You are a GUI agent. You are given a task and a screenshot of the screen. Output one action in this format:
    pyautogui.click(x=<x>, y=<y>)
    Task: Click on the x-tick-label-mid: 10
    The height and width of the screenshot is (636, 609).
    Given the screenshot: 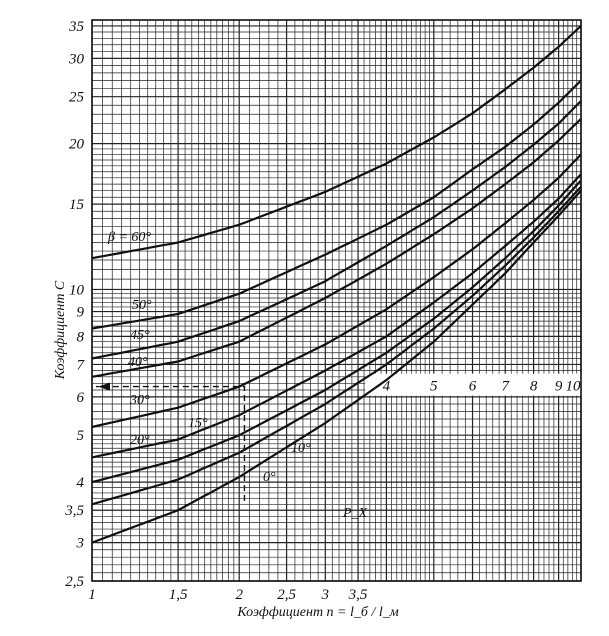 What is the action you would take?
    pyautogui.click(x=574, y=387)
    